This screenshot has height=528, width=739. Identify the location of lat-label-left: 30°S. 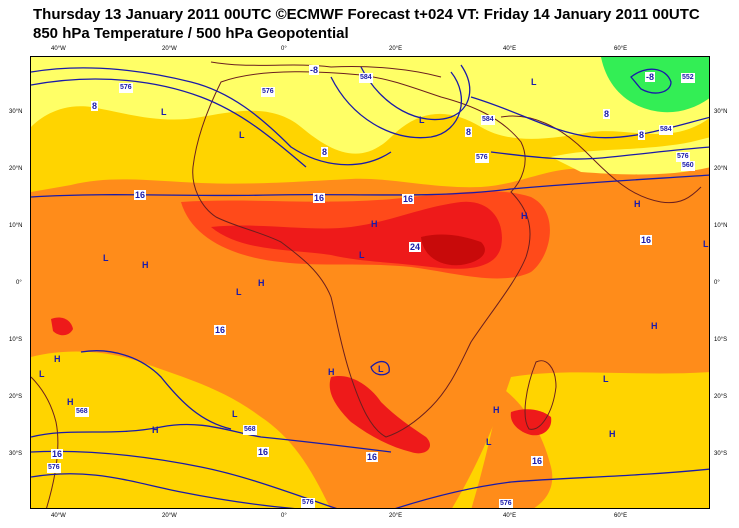
(16, 454).